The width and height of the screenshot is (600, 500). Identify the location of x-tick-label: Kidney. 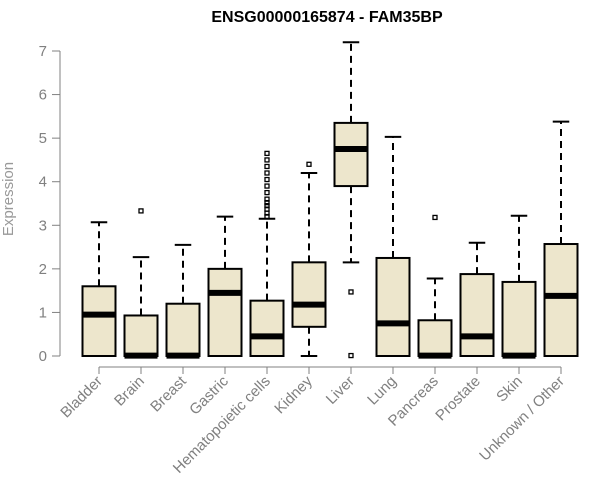
(293, 394).